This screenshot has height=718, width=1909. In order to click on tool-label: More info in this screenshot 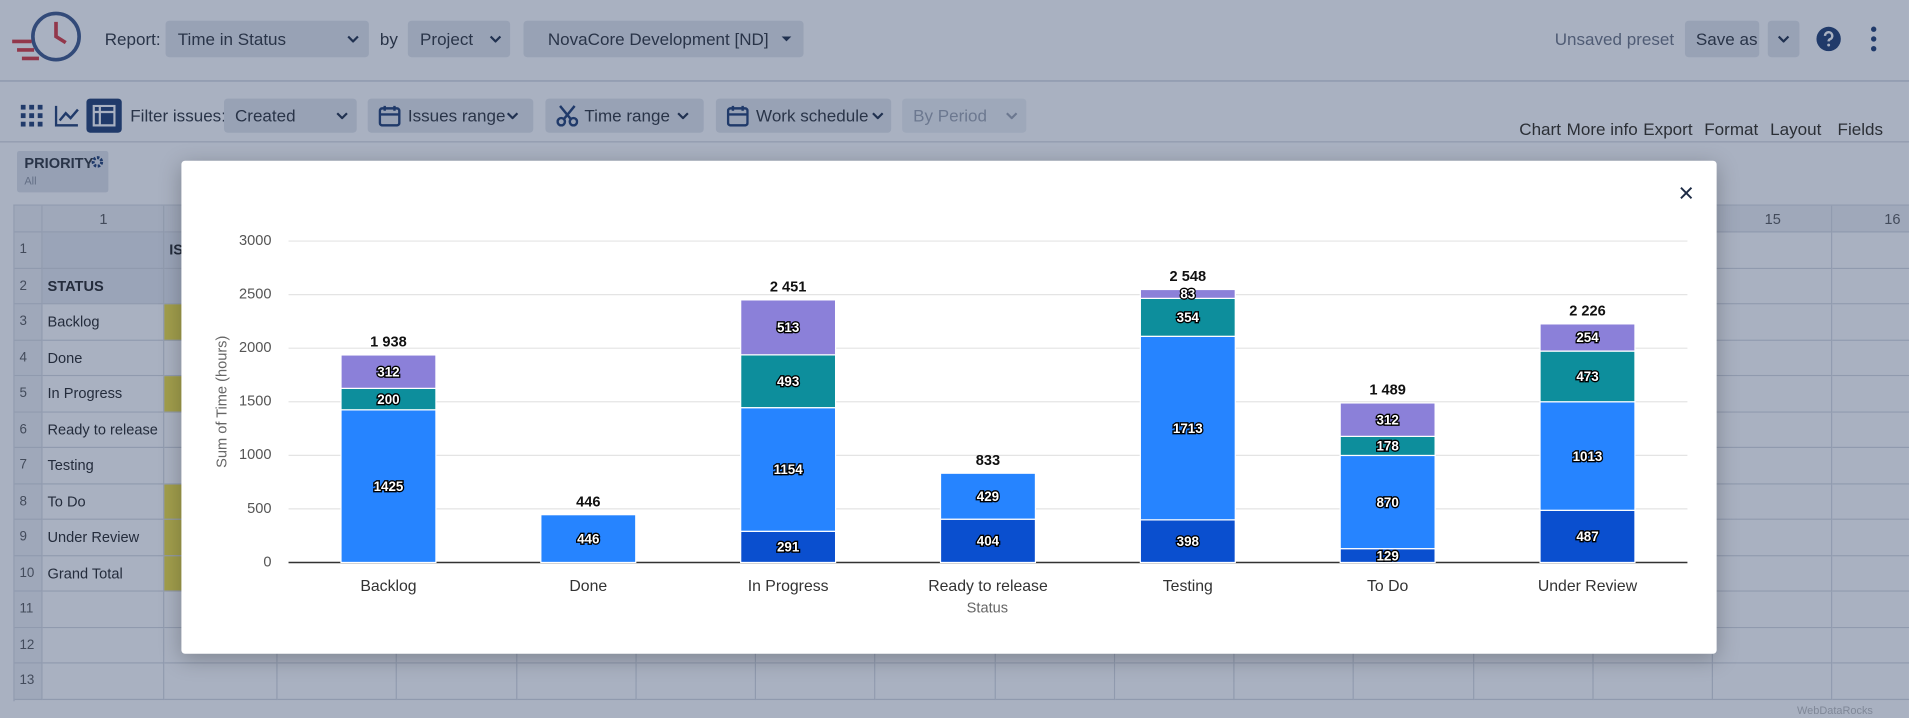, I will do `click(1602, 129)`.